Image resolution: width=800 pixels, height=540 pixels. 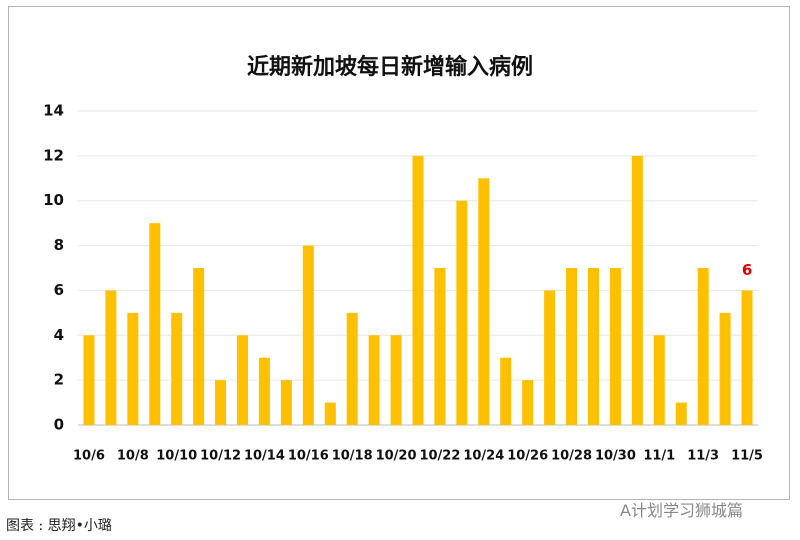 What do you see at coordinates (53, 111) in the screenshot?
I see `y-tick-label: 14` at bounding box center [53, 111].